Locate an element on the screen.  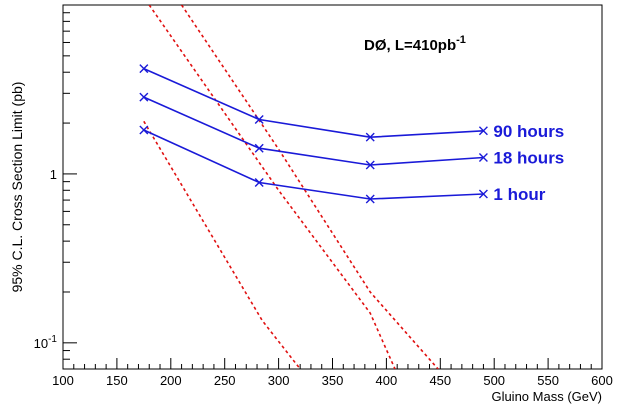
y-axis-label: 95% C.L. Cross Section Limit (pb) is located at coordinates (17, 187).